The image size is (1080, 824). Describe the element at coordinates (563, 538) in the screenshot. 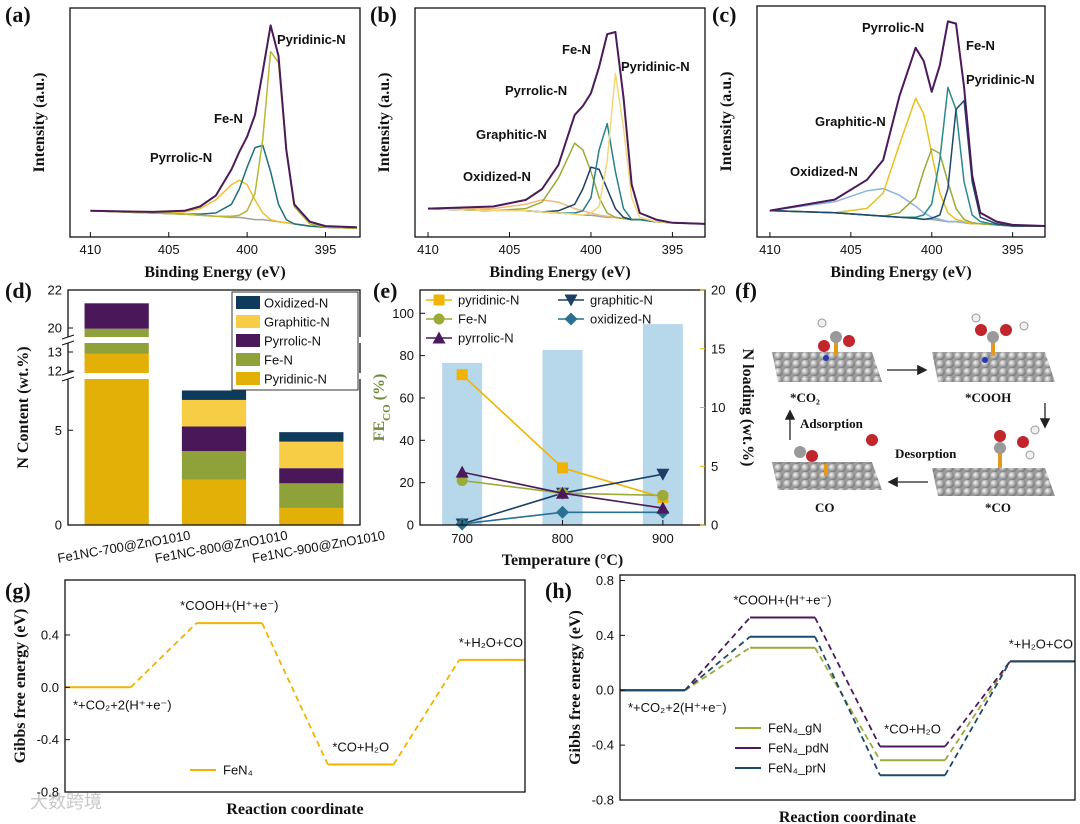

I see `x-tick-label: 800` at that location.